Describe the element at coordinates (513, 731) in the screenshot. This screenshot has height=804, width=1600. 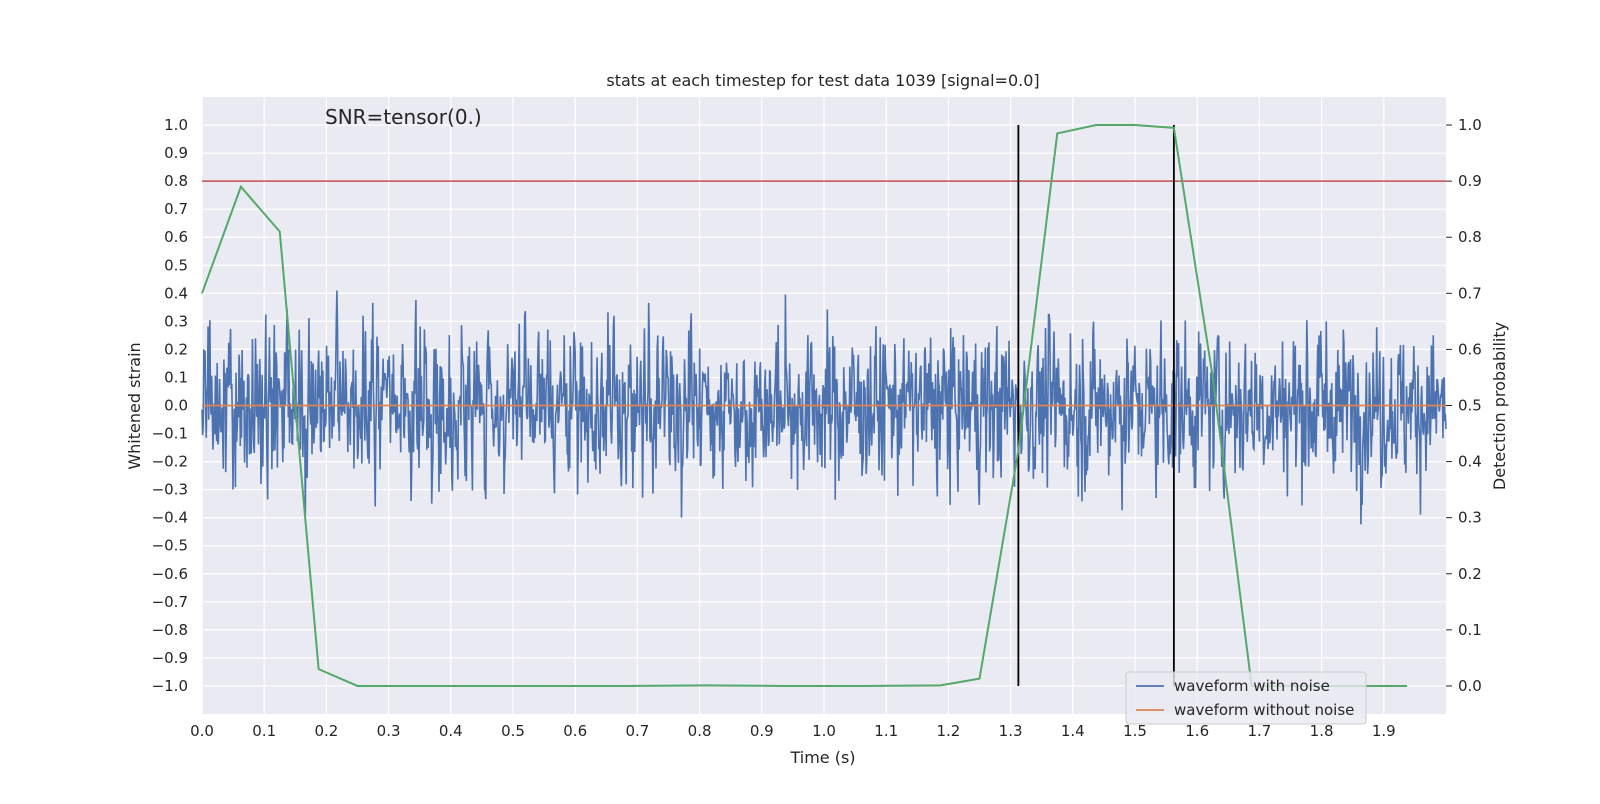
I see `x-tick-label: 0.5` at that location.